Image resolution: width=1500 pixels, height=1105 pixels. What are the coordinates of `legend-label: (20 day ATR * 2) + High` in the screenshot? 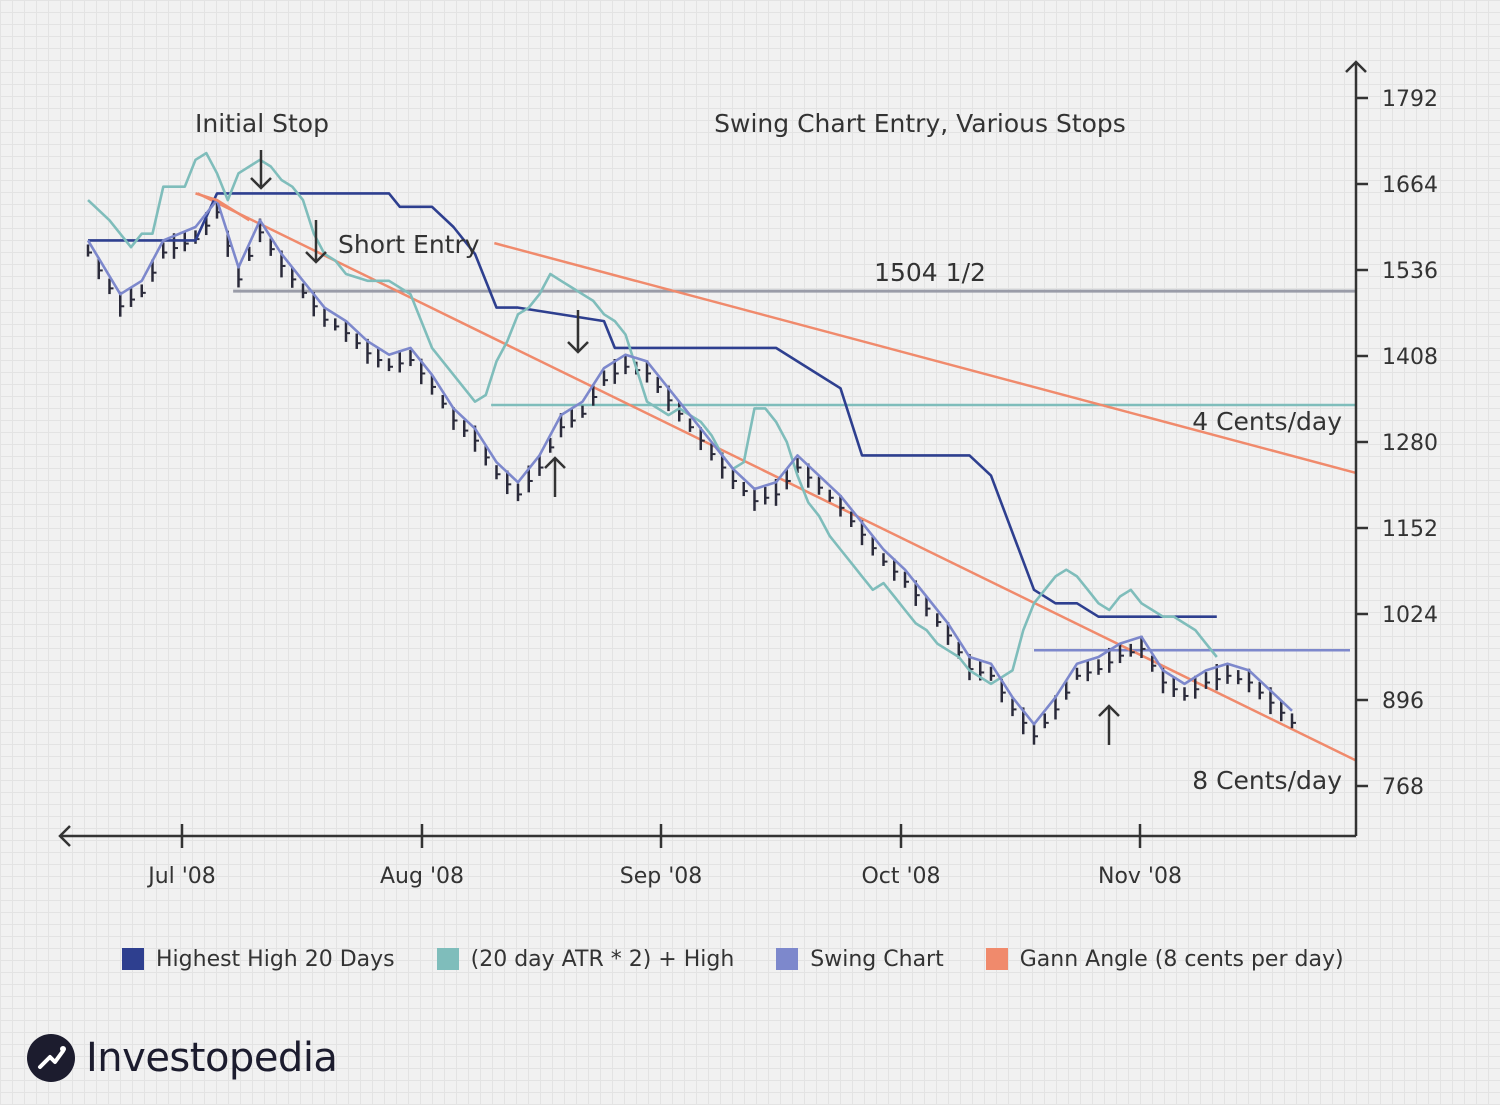 It's located at (602, 959).